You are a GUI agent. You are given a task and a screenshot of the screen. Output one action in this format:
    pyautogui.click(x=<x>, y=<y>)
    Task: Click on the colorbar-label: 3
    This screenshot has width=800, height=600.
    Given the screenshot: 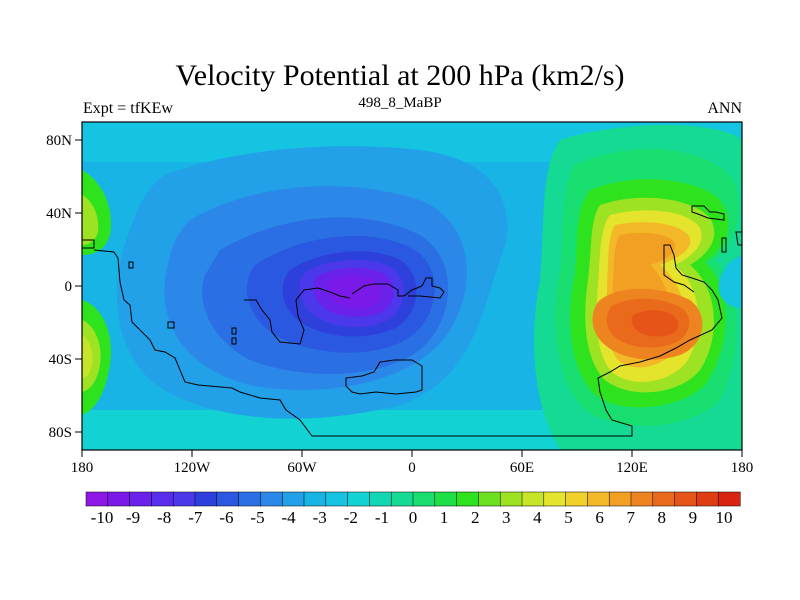 What is the action you would take?
    pyautogui.click(x=506, y=517)
    